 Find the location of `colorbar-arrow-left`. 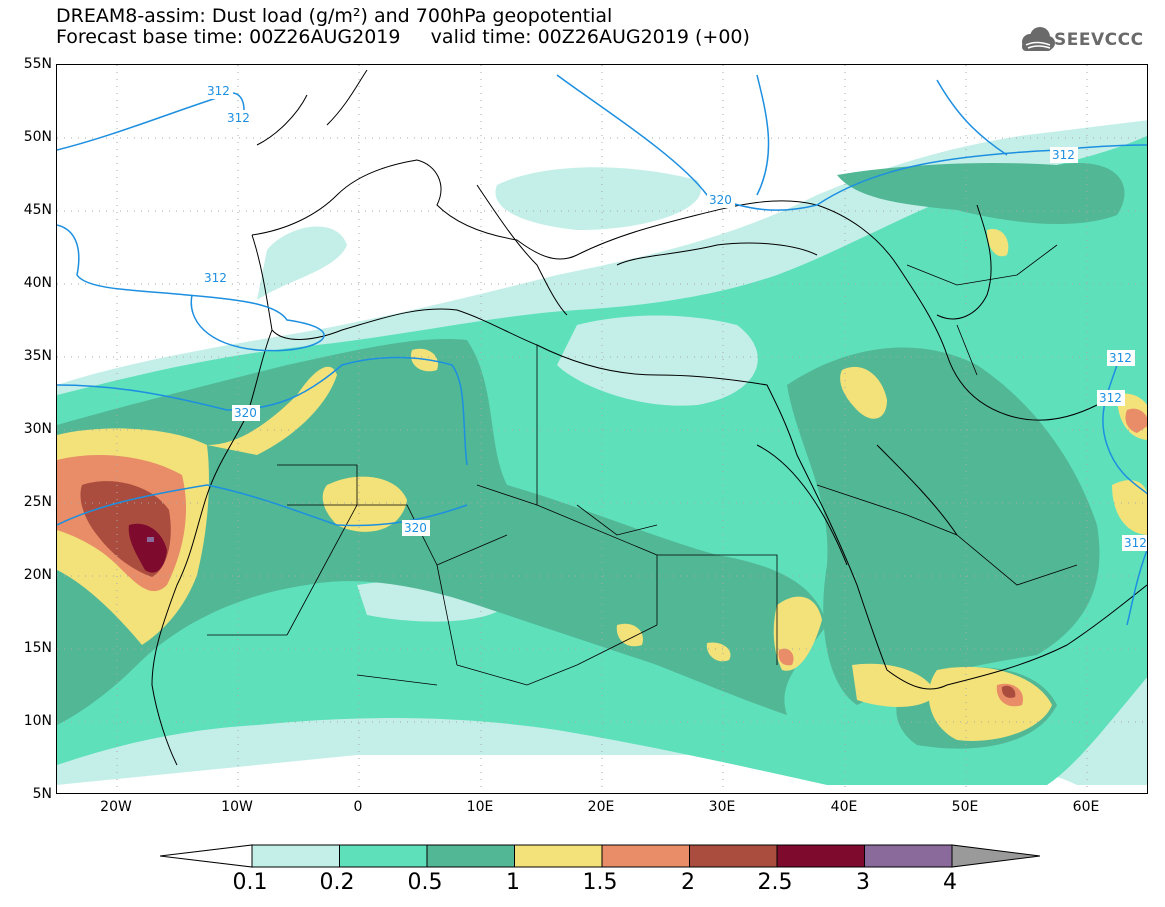

colorbar-arrow-left is located at coordinates (206, 856).